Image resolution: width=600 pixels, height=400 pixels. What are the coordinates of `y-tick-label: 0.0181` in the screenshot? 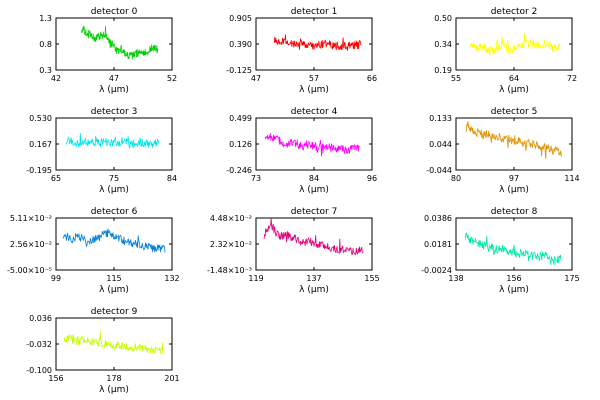 It's located at (438, 244).